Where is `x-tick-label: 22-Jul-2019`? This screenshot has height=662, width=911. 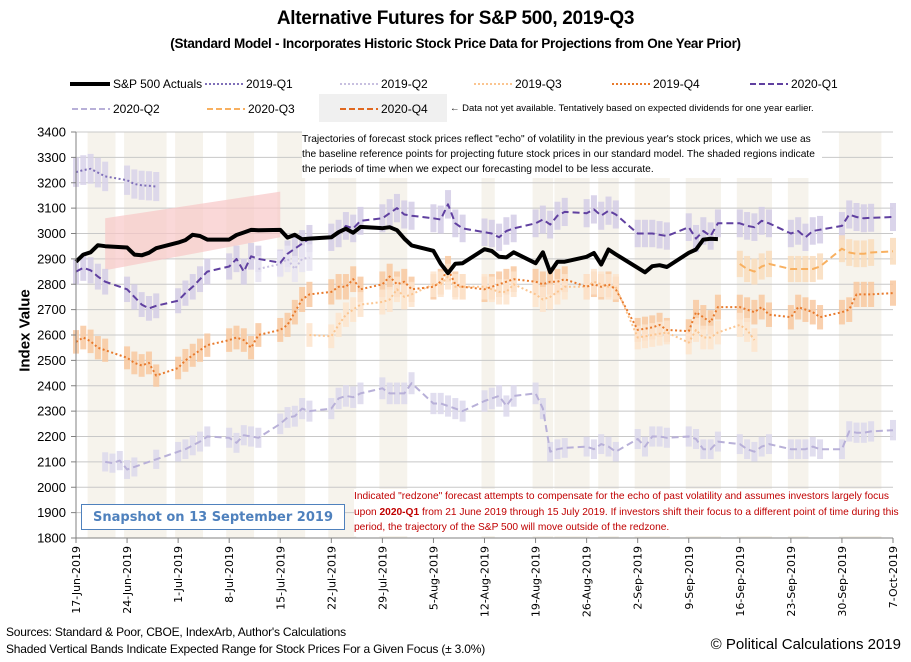
x-tick-label: 22-Jul-2019 is located at coordinates (331, 578).